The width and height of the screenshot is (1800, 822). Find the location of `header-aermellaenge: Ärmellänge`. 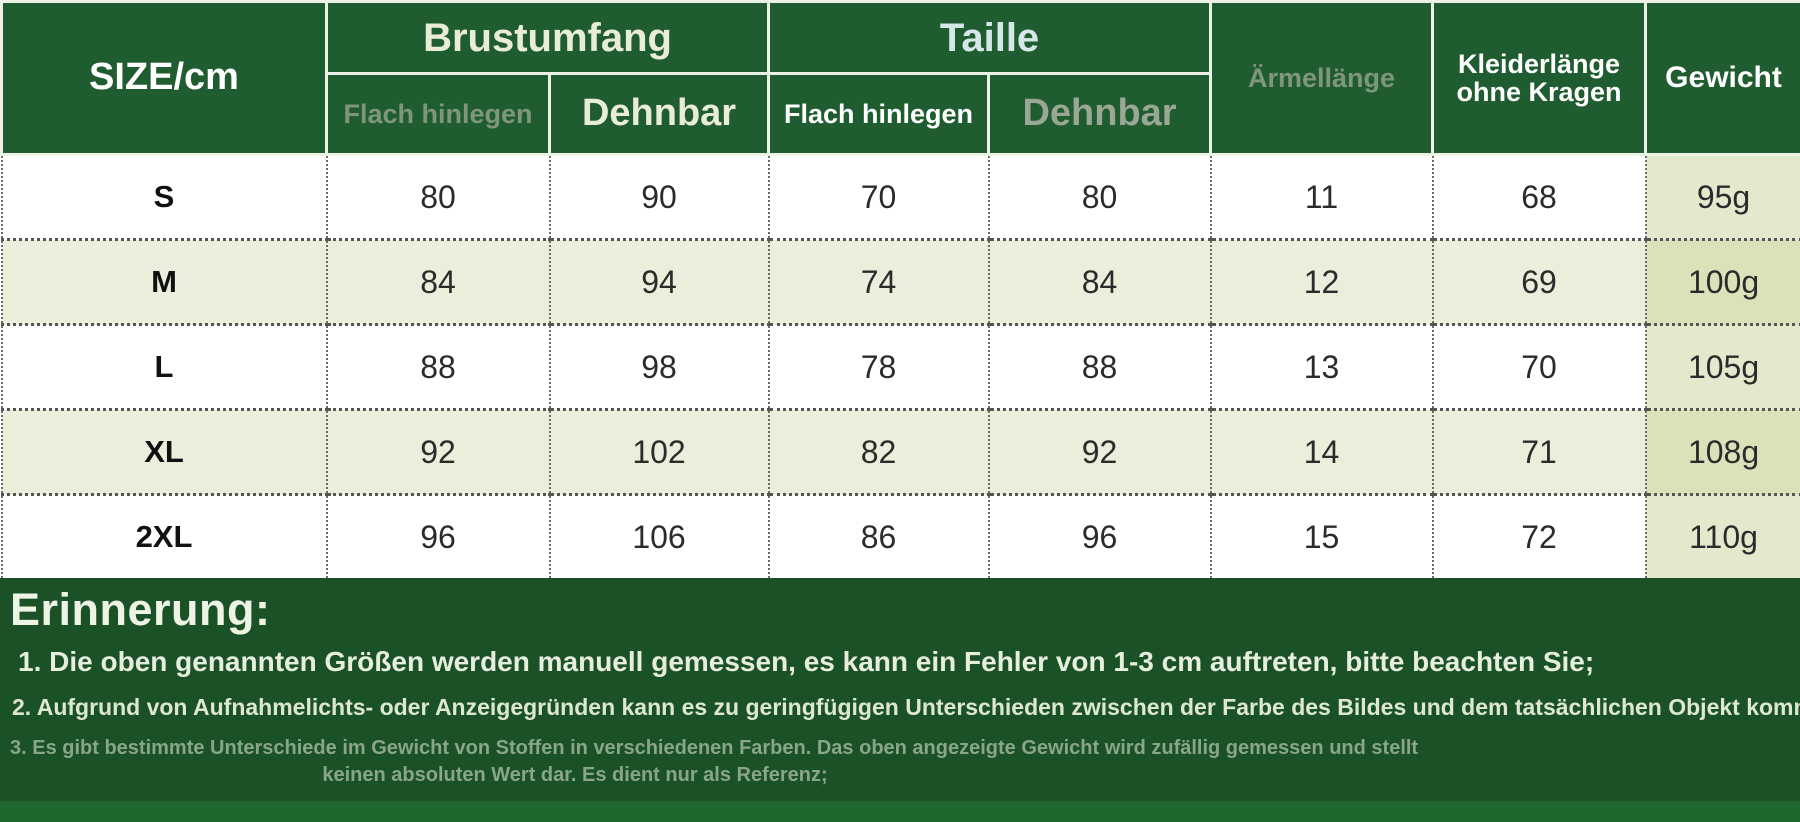

header-aermellaenge: Ärmellänge is located at coordinates (1322, 78).